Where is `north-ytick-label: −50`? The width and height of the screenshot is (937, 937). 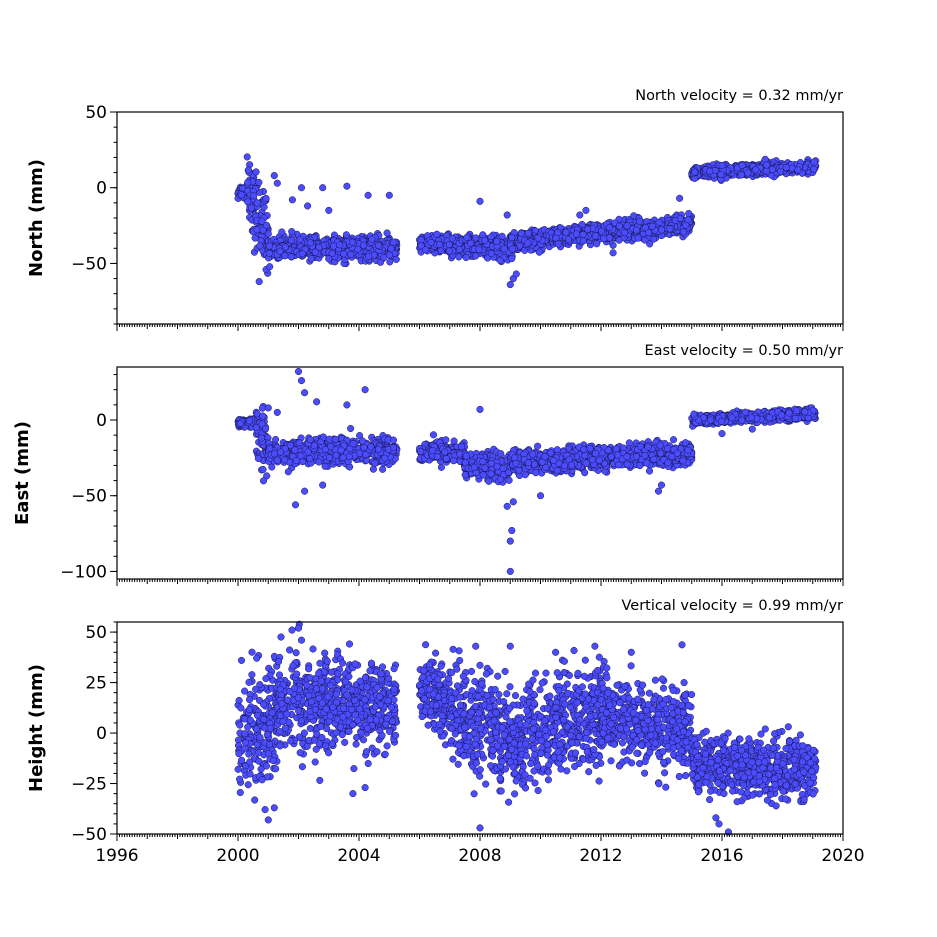
north-ytick-label: −50 is located at coordinates (89, 264).